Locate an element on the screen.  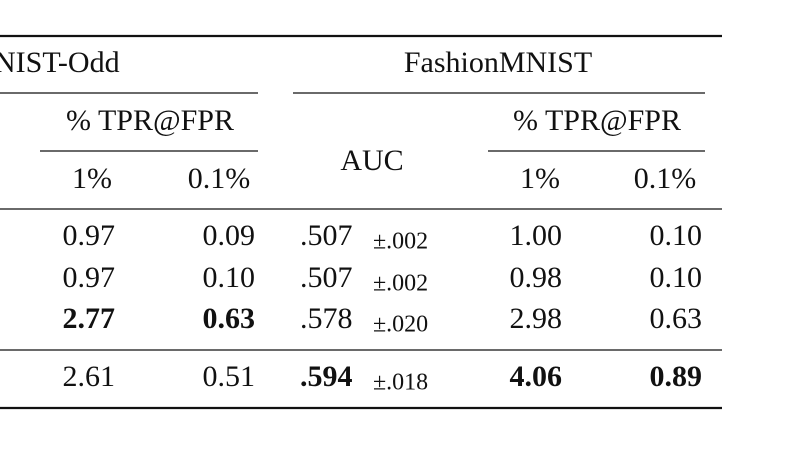
cell: 0.51 is located at coordinates (229, 376).